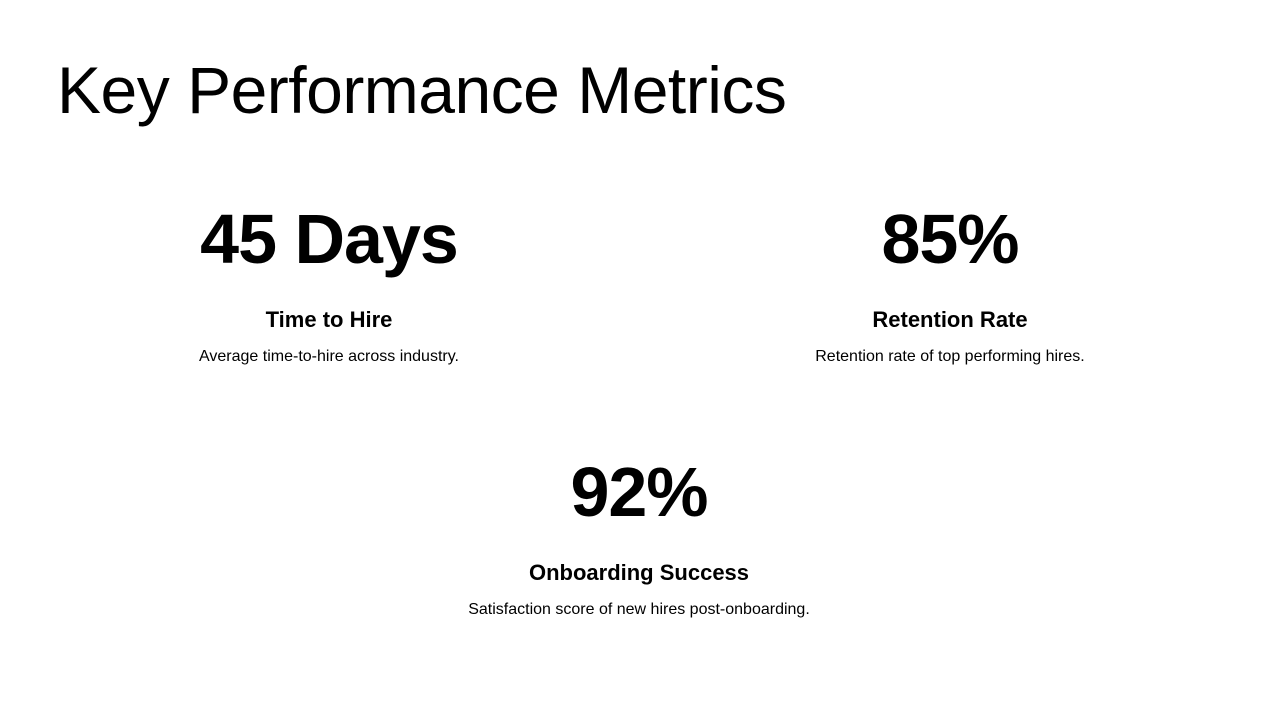 The width and height of the screenshot is (1280, 720). What do you see at coordinates (422, 90) in the screenshot?
I see `slide-title: Key Performance Metrics` at bounding box center [422, 90].